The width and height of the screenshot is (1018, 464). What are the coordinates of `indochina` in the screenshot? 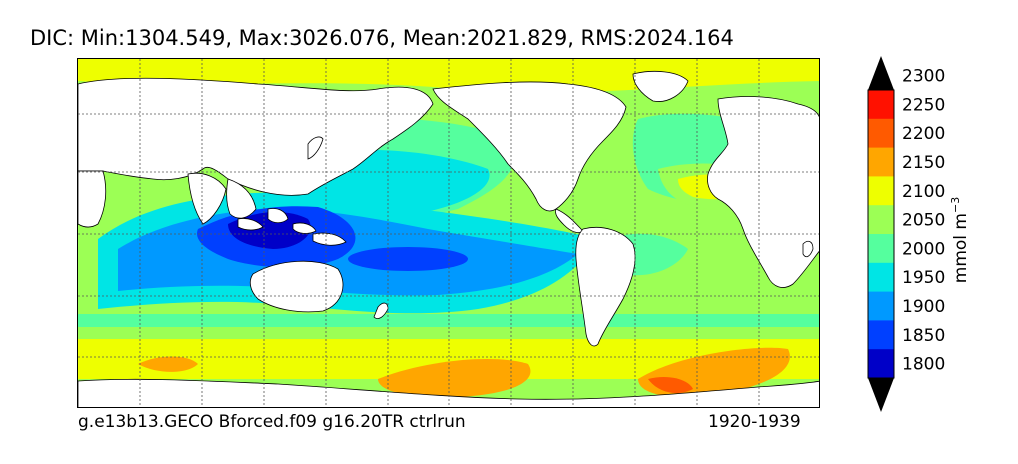 It's located at (241, 198).